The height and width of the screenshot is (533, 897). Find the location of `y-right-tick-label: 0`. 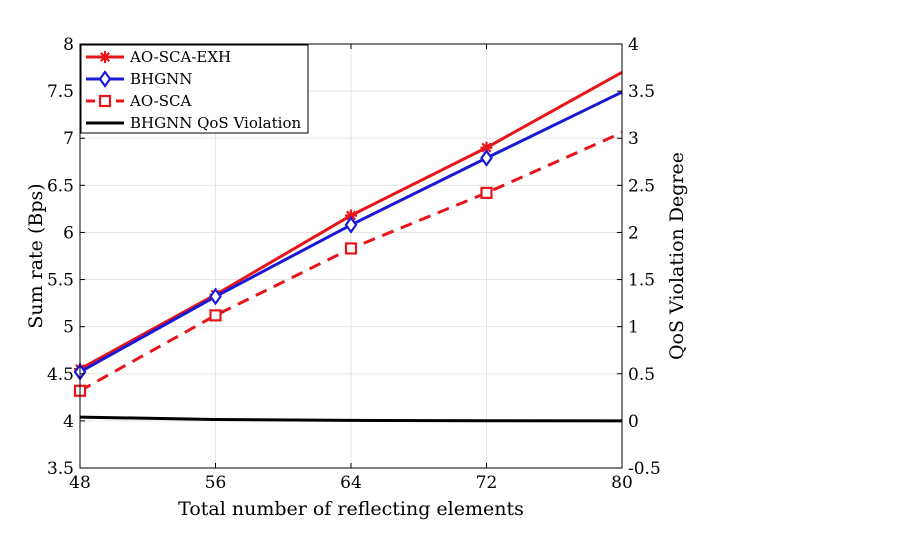

y-right-tick-label: 0 is located at coordinates (633, 422).